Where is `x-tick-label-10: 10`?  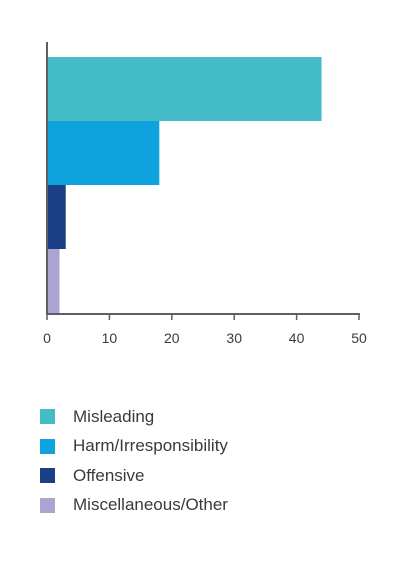 x-tick-label-10: 10 is located at coordinates (110, 338).